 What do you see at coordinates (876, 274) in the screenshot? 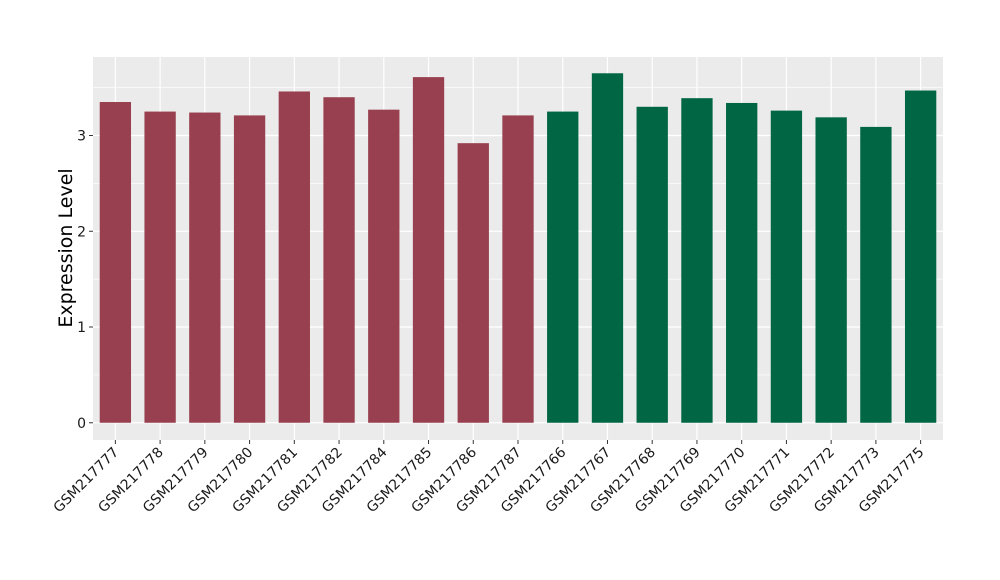
I see `bar-GSM217773` at bounding box center [876, 274].